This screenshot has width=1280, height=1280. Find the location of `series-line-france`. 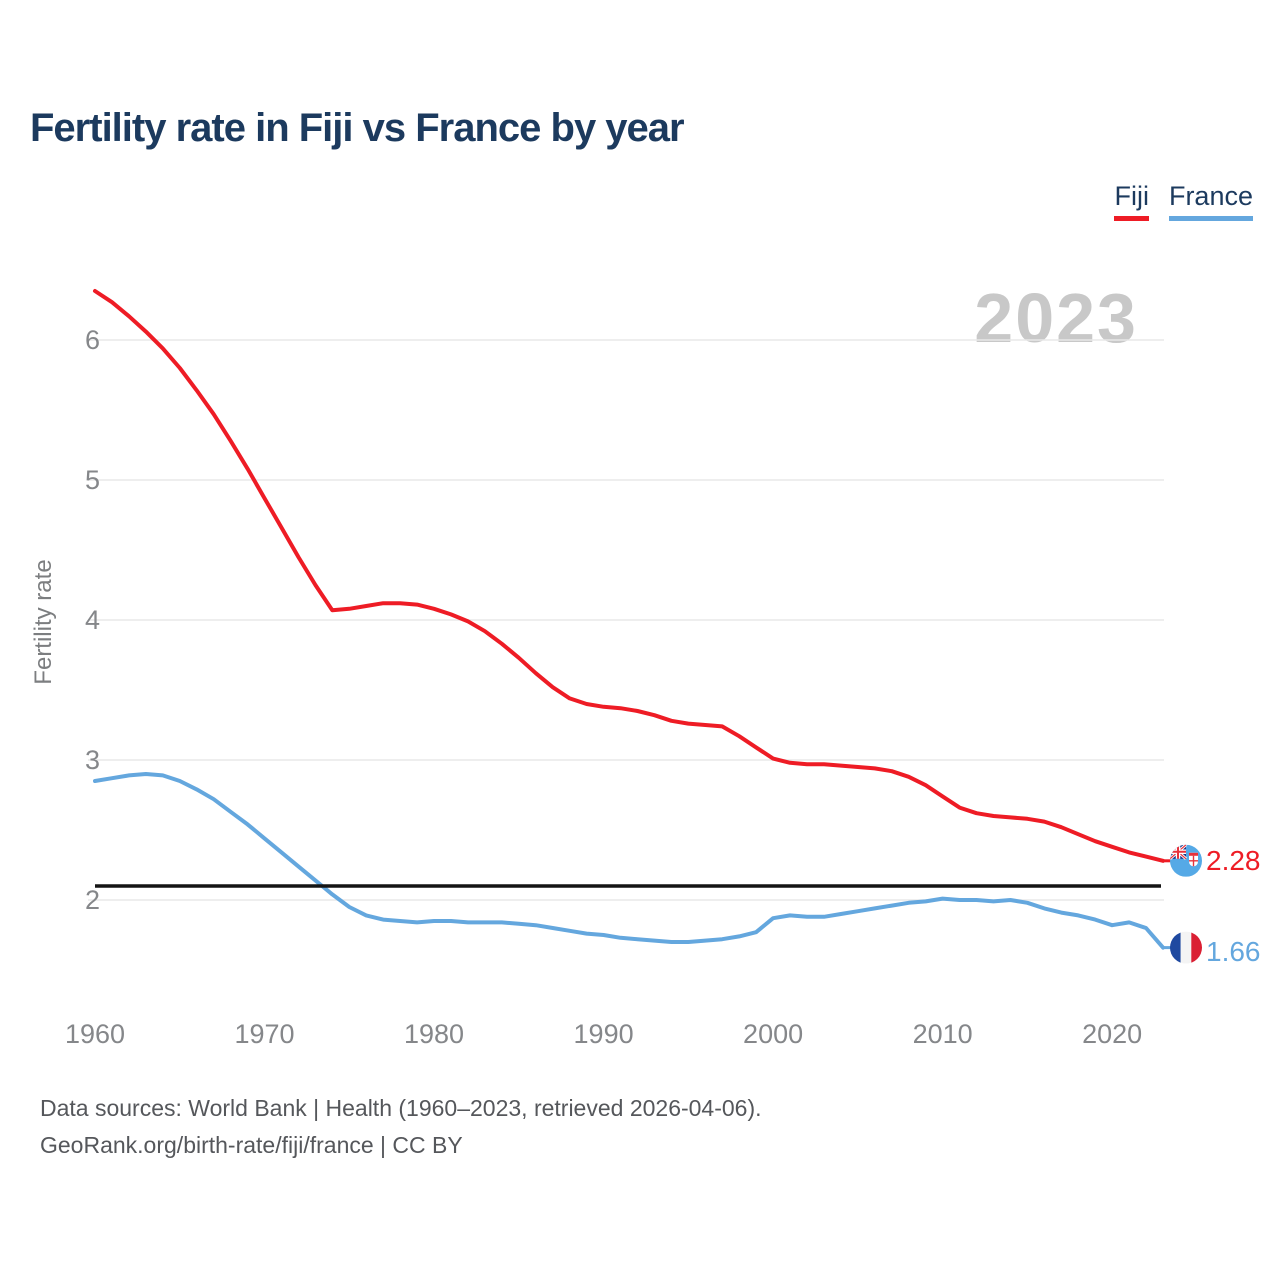

series-line-france is located at coordinates (629, 861).